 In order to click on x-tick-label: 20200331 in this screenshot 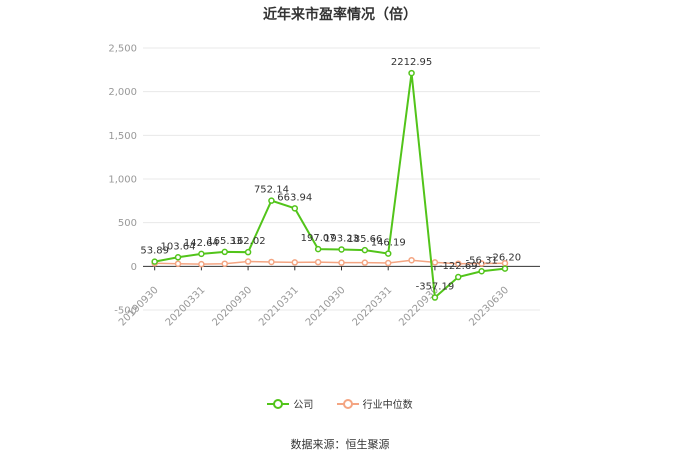, I will do `click(186, 307)`.